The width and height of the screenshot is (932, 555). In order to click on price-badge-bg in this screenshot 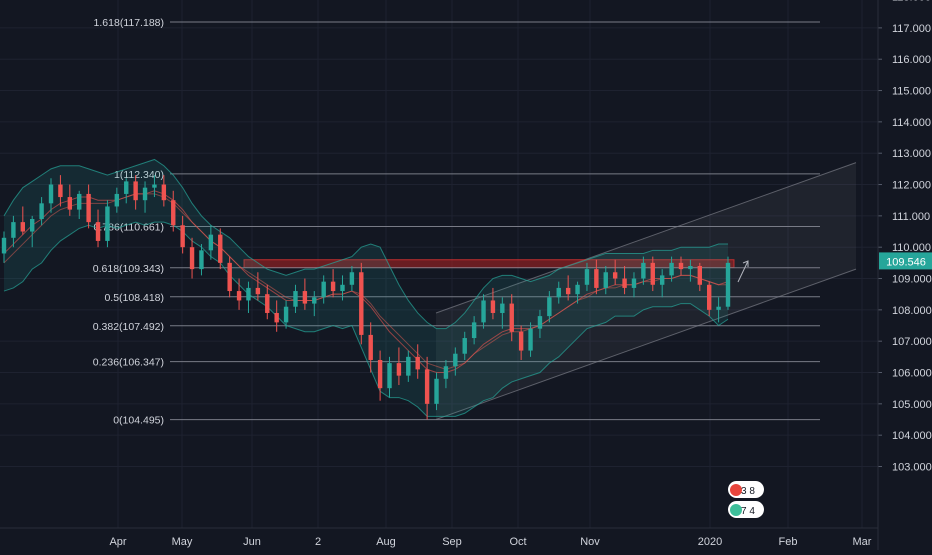, I will do `click(905, 261)`.